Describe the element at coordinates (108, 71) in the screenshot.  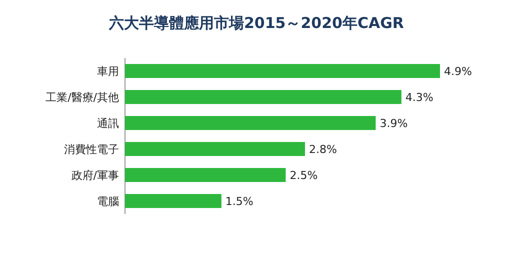
I see `y-tick-label: 車用` at that location.